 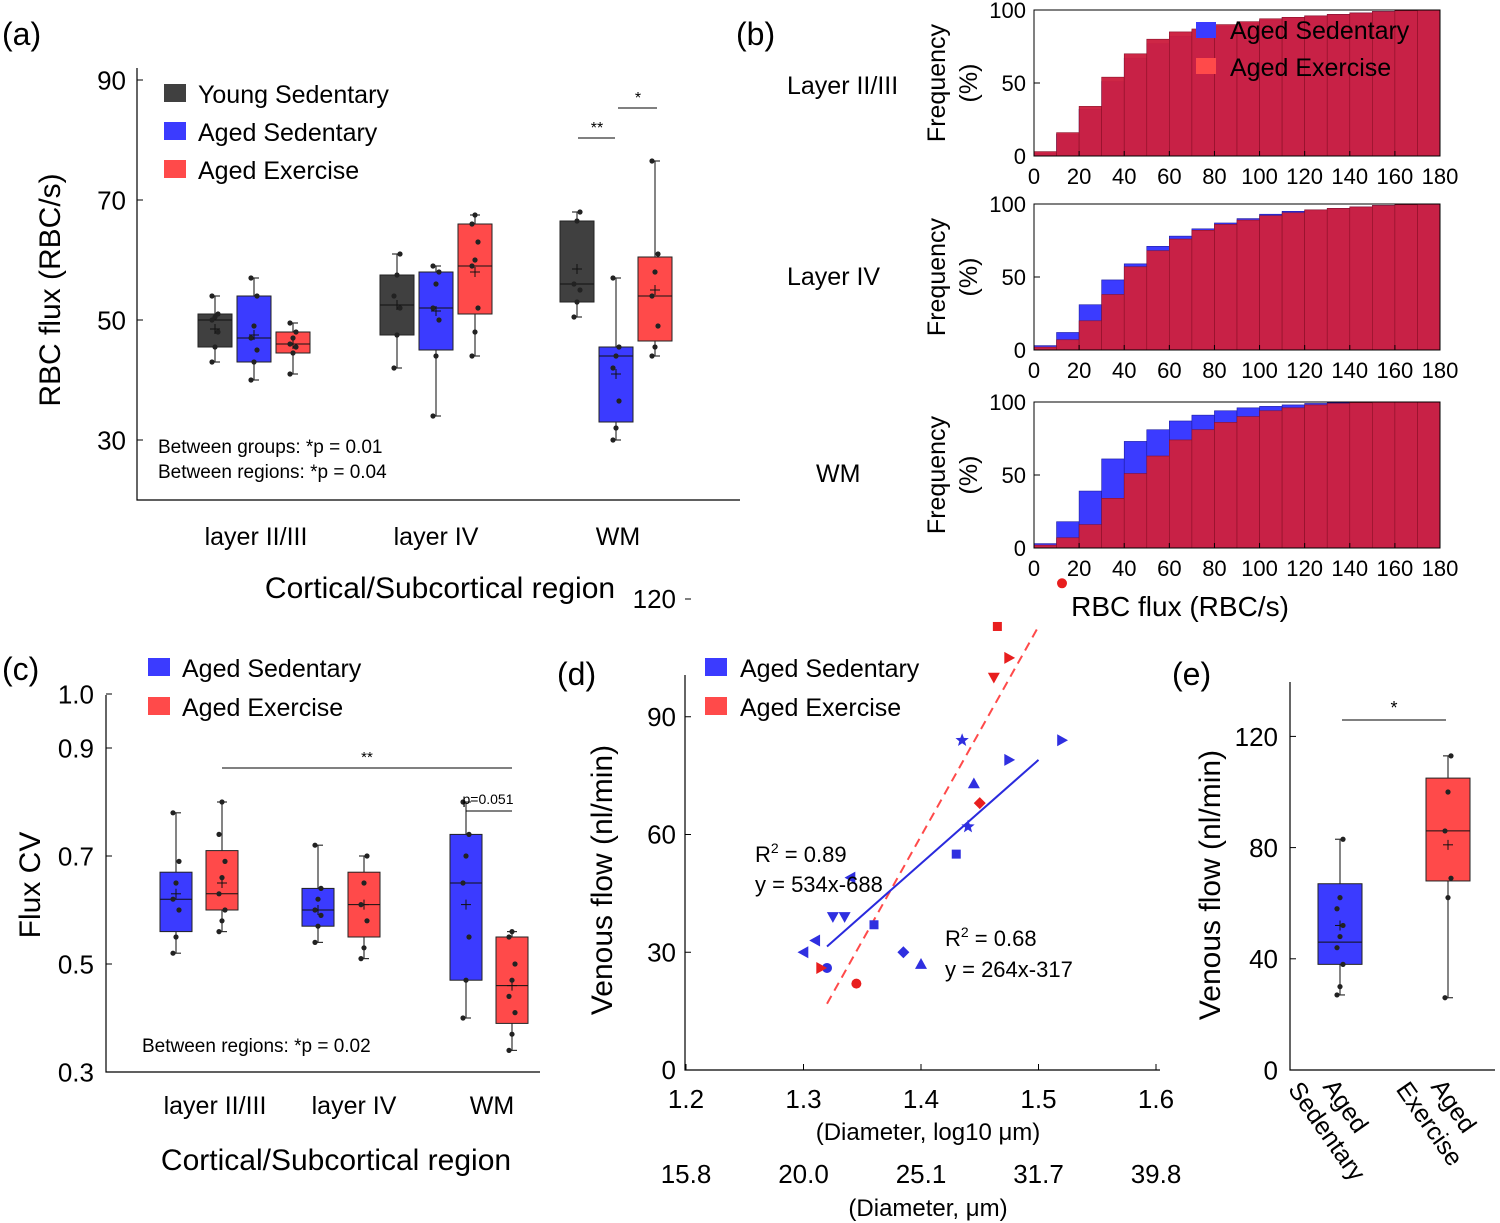 I want to click on panel-c-y-tick-label: 0.9, so click(x=76, y=748).